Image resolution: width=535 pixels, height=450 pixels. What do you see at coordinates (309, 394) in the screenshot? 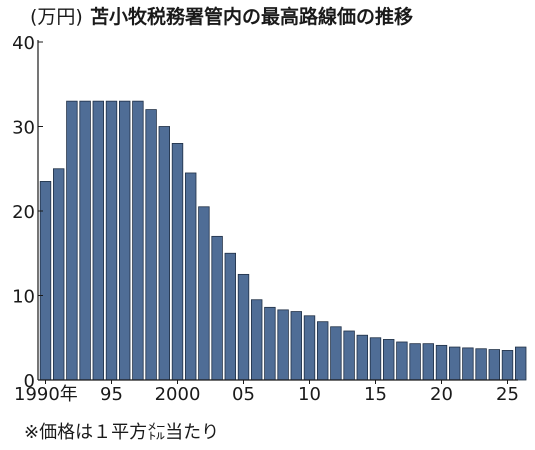
I see `x-tick-label: 10` at bounding box center [309, 394].